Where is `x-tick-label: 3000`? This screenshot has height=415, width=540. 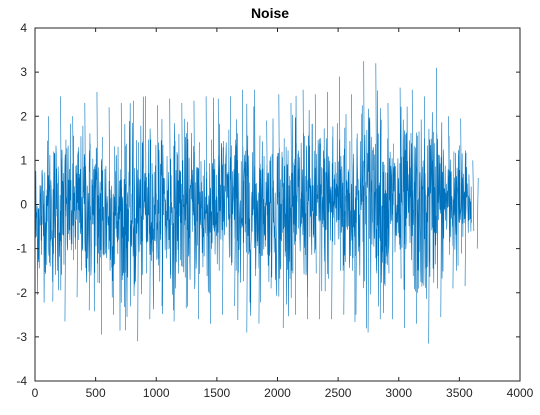
x-tick-label: 3000 is located at coordinates (398, 393).